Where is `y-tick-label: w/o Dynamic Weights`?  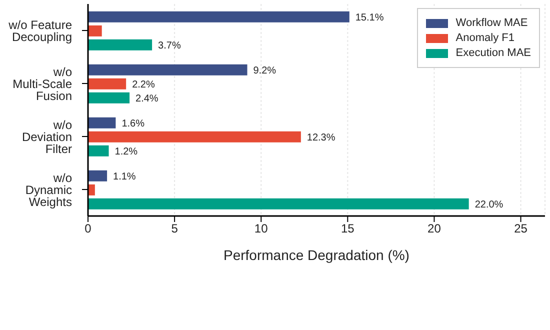 y-tick-label: w/o Dynamic Weights is located at coordinates (48, 189).